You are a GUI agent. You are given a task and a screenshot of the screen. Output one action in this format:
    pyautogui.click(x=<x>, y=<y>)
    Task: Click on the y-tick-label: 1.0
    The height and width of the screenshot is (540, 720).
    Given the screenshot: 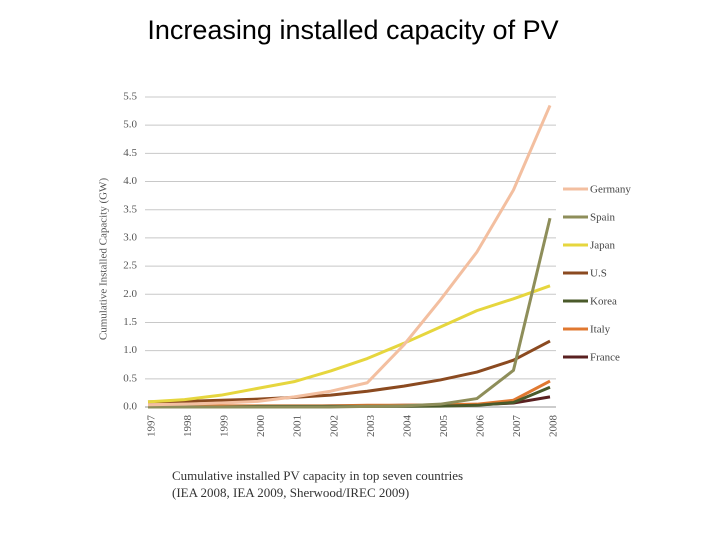 What is the action you would take?
    pyautogui.click(x=130, y=350)
    